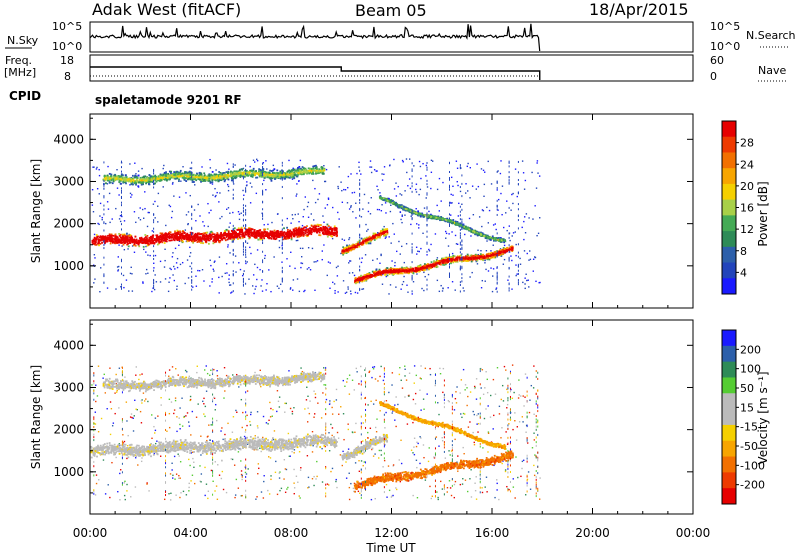 The height and width of the screenshot is (554, 800). Describe the element at coordinates (67, 76) in the screenshot. I see `freq-tick-lo: 8` at that location.